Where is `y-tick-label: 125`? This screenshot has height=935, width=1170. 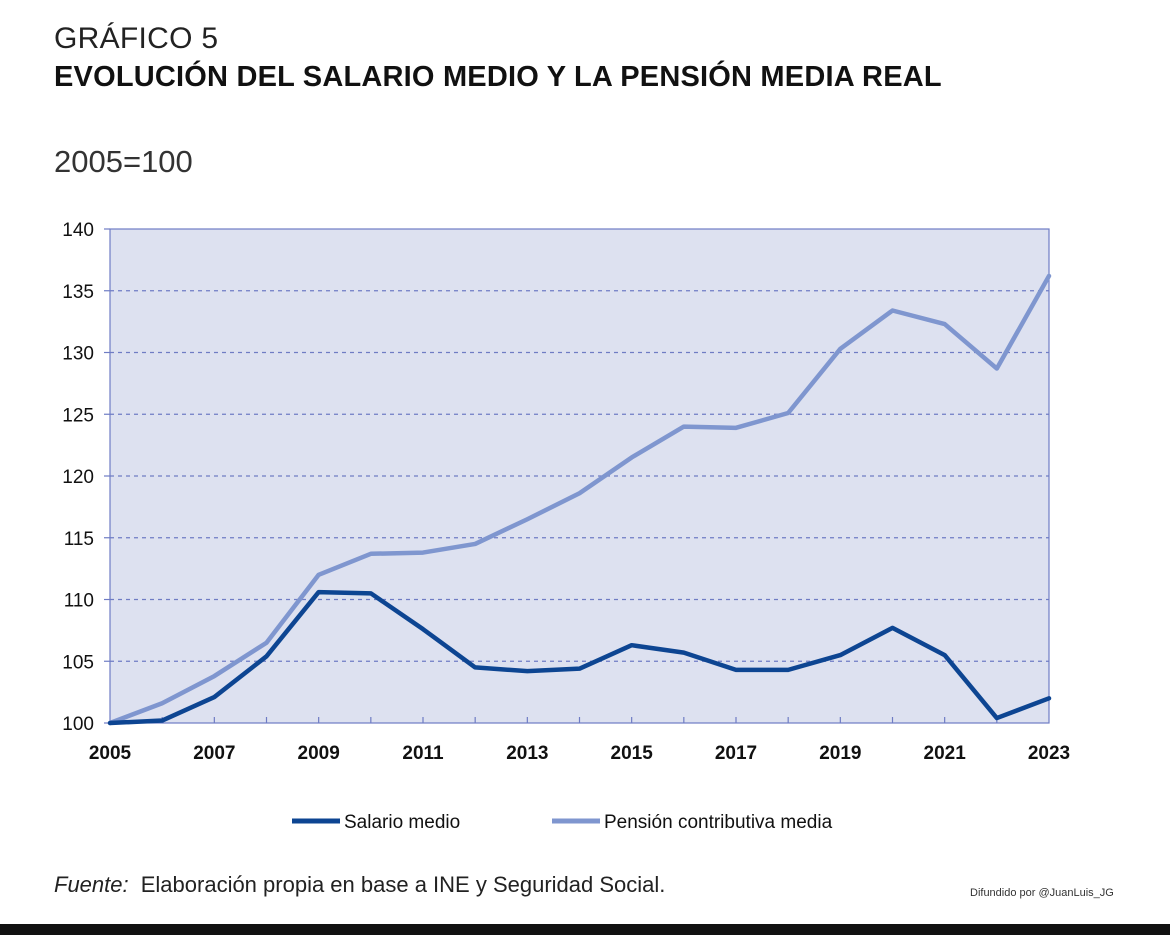 y-tick-label: 125 is located at coordinates (78, 415).